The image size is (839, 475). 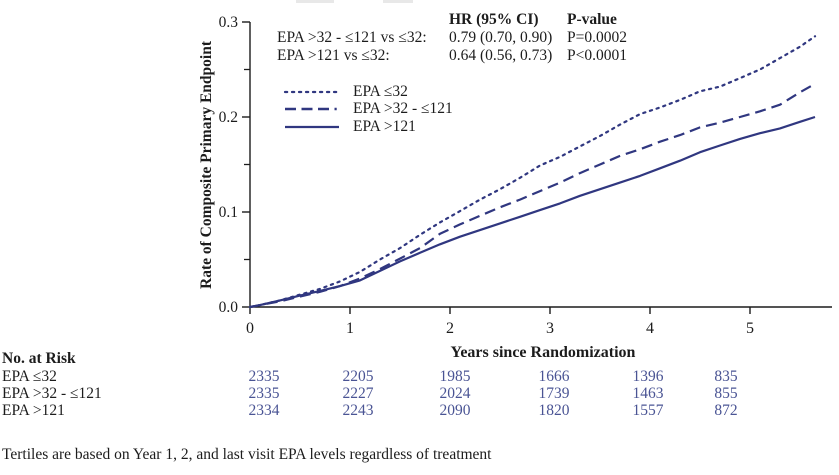 What do you see at coordinates (726, 376) in the screenshot?
I see `risk-count: 835` at bounding box center [726, 376].